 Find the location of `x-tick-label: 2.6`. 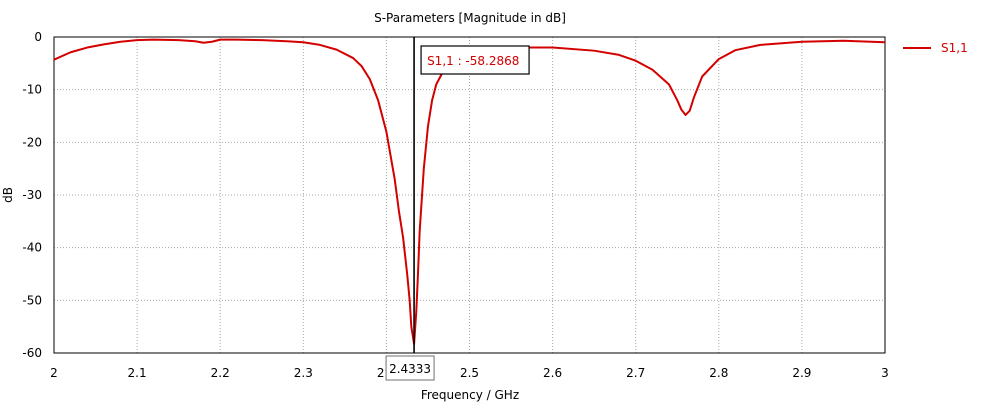

x-tick-label: 2.6 is located at coordinates (552, 373).